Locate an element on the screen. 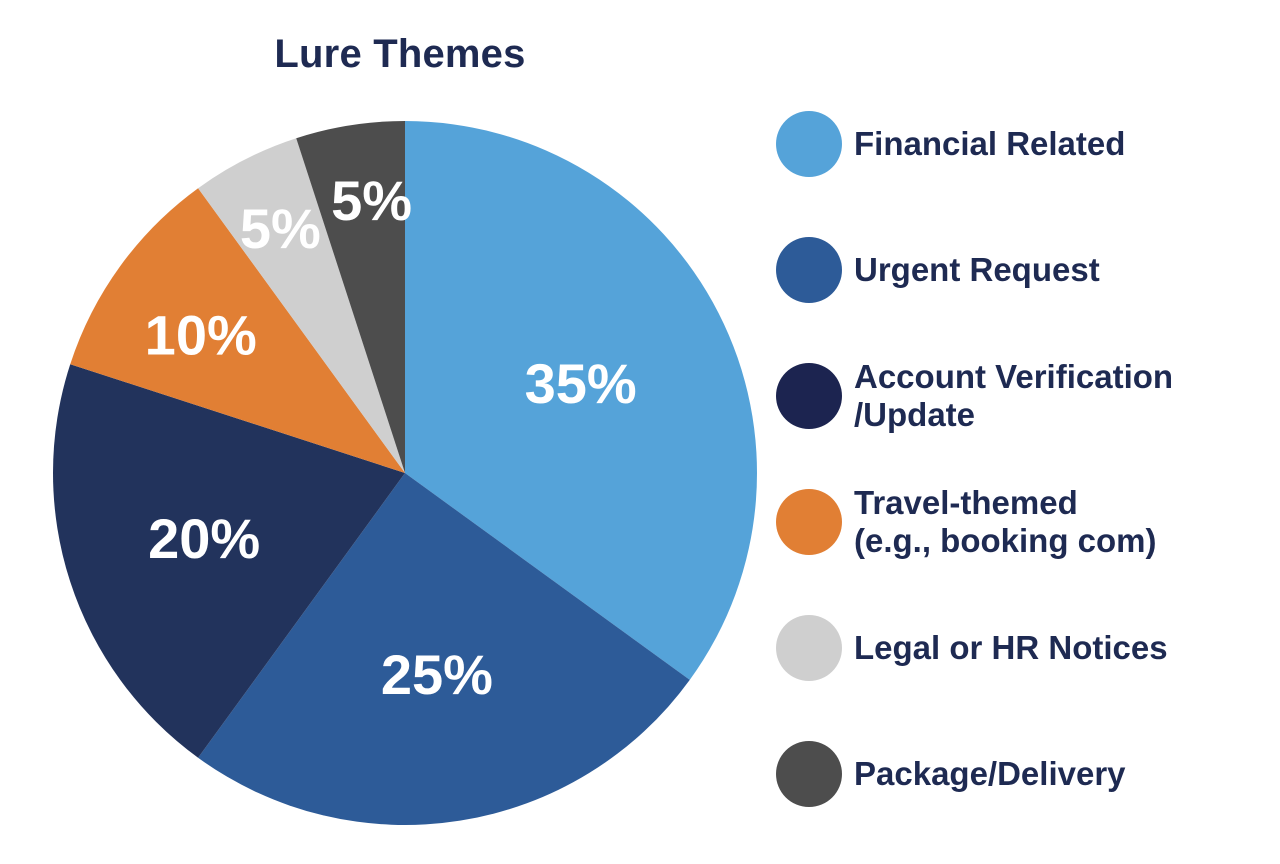 This screenshot has height=864, width=1280. legend-item: Legal or HR Notices is located at coordinates (972, 648).